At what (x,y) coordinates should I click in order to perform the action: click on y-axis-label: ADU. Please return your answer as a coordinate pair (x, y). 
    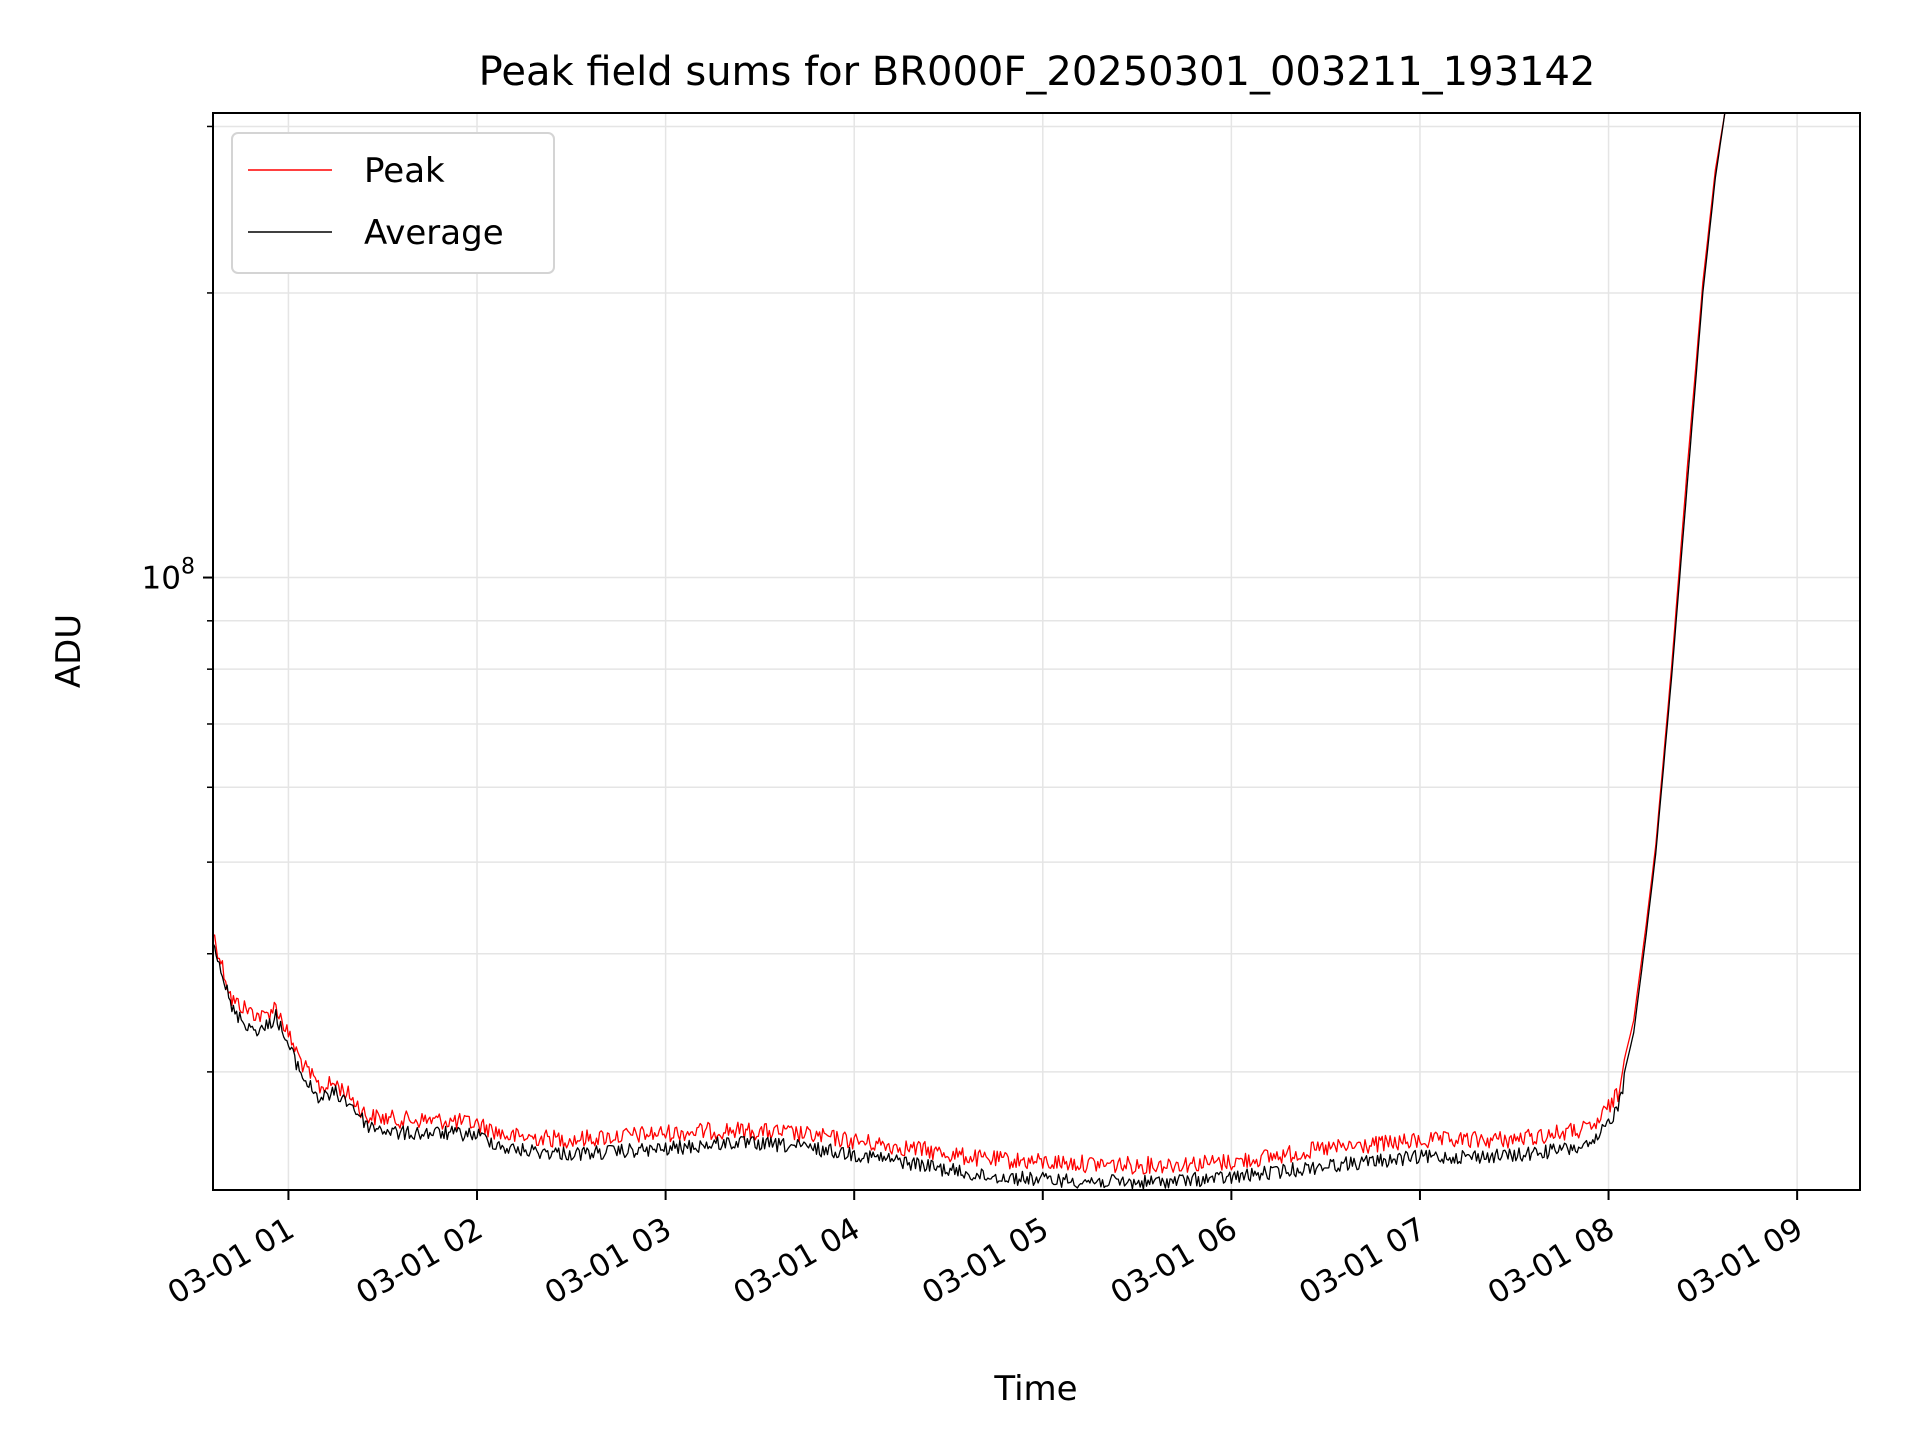
    Looking at the image, I should click on (69, 651).